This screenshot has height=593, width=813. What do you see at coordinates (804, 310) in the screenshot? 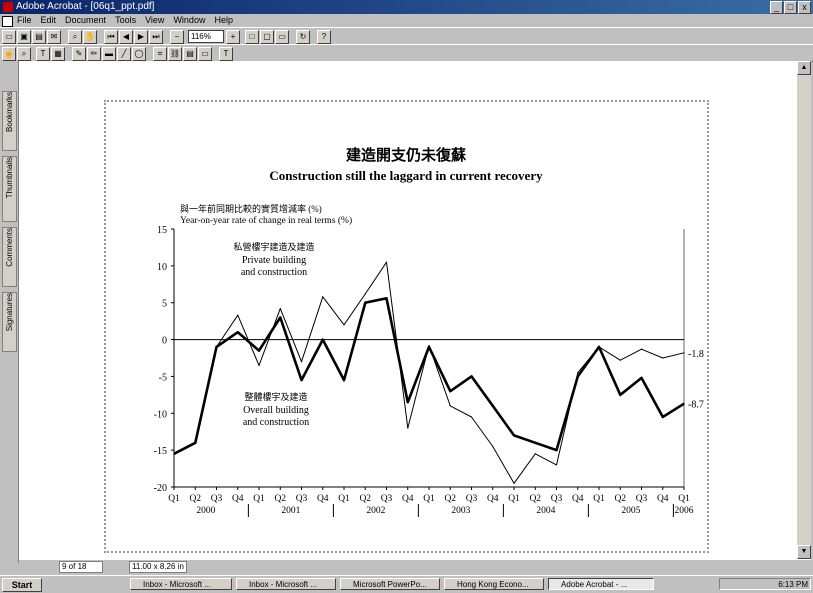
I see `vertical-scrollbar: ▲ ▼` at bounding box center [804, 310].